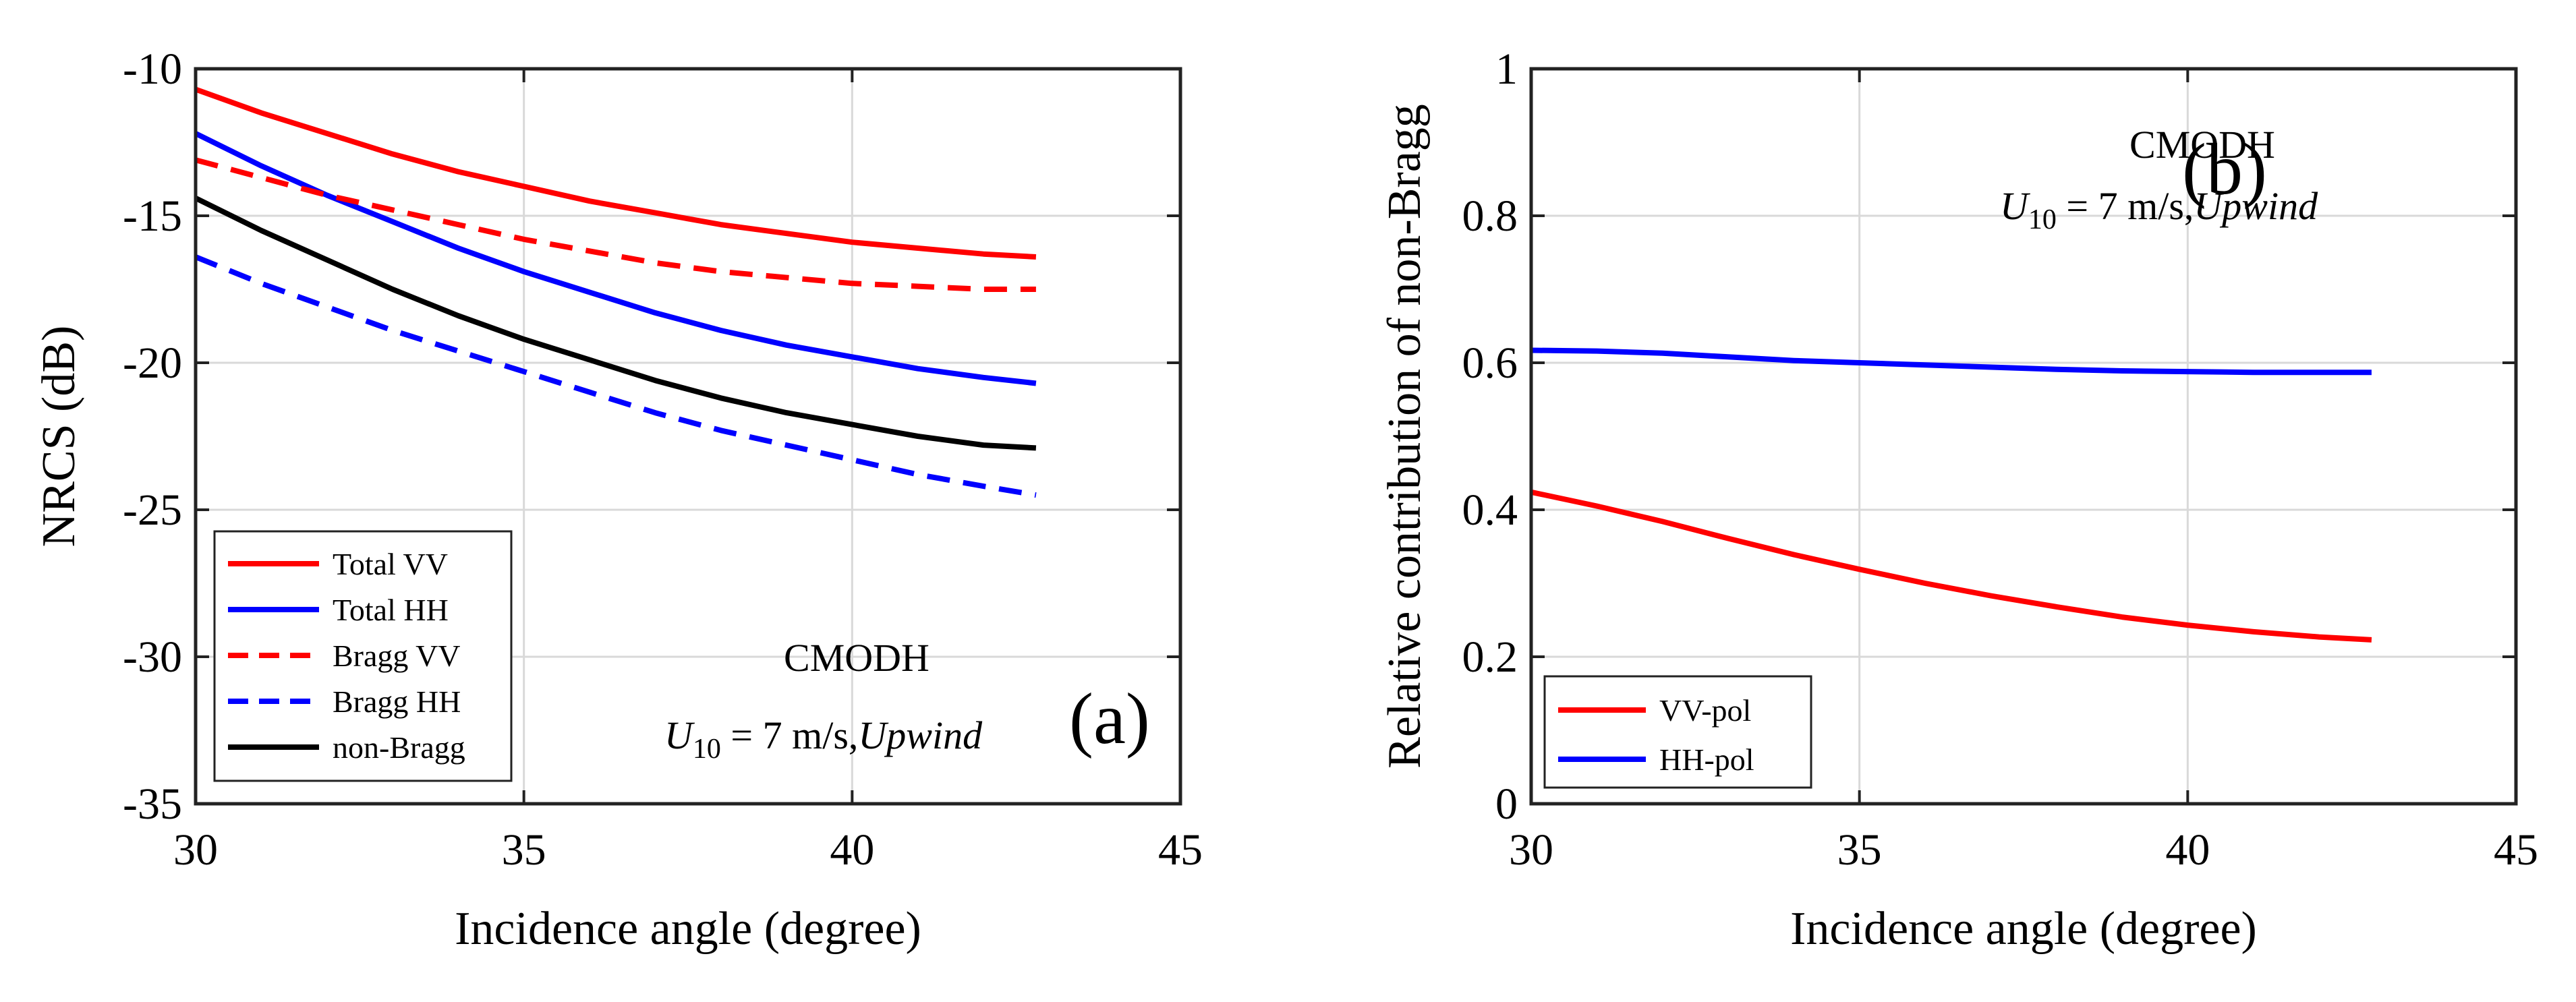 This screenshot has height=1002, width=2576. Describe the element at coordinates (1506, 804) in the screenshot. I see `y-tick-label: 0` at that location.